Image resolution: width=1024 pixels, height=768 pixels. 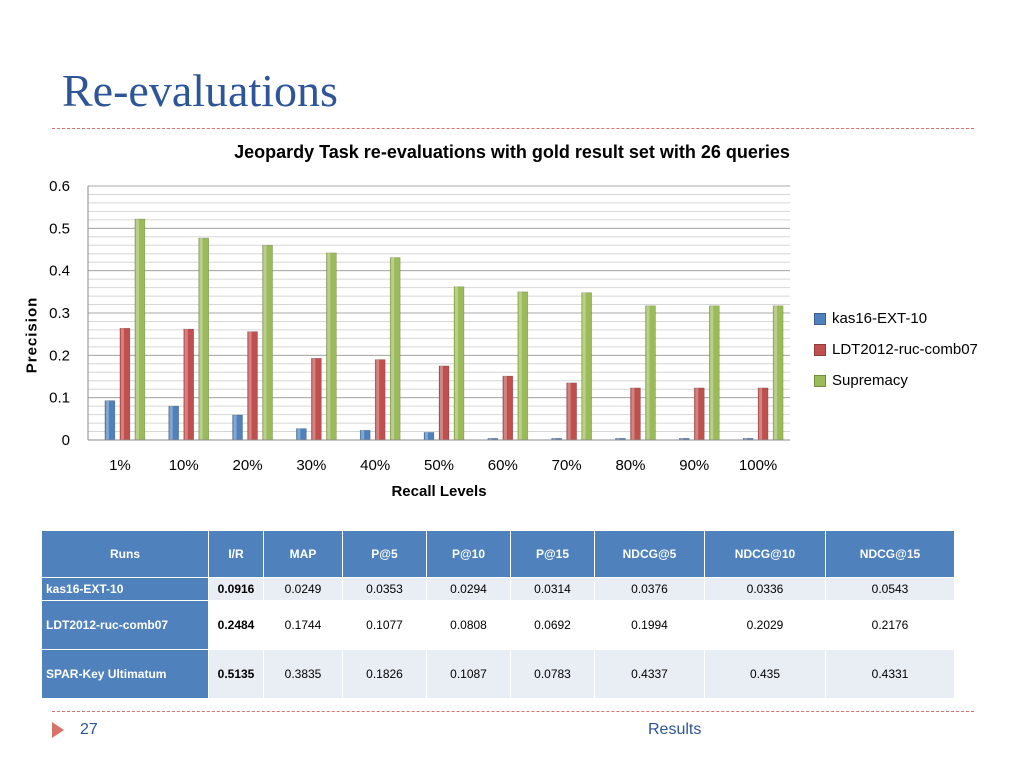 I want to click on table-cell: 0.2029, so click(x=765, y=625).